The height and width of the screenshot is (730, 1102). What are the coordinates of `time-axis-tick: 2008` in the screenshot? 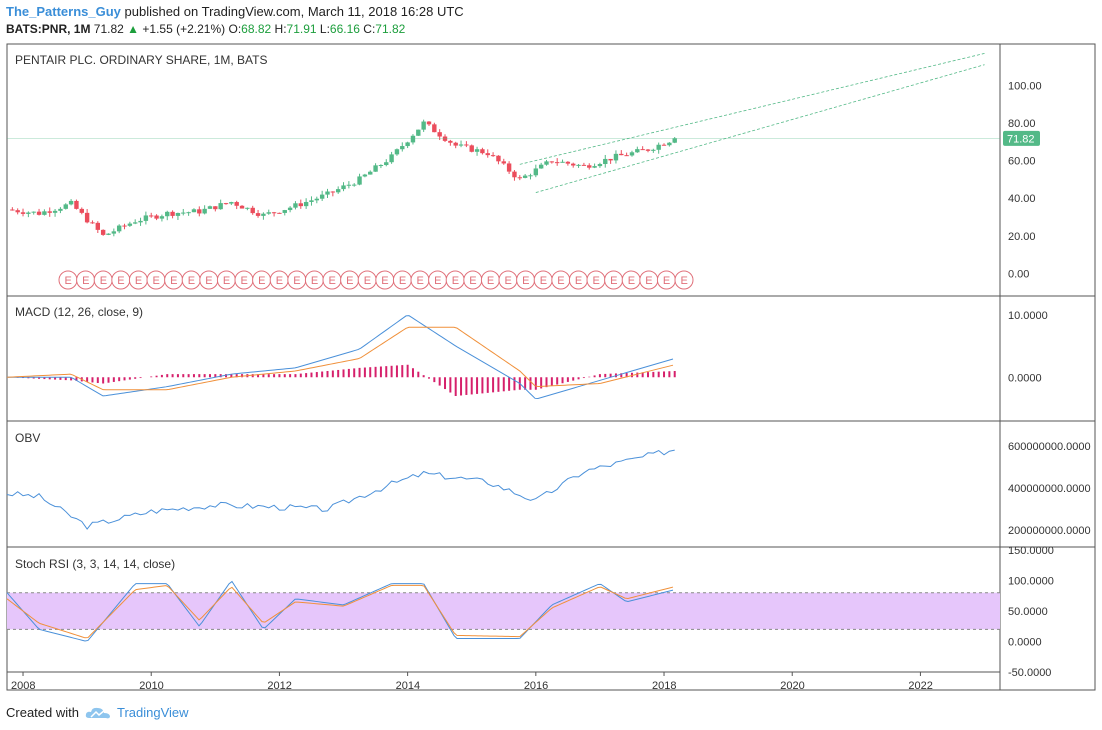 It's located at (23, 686).